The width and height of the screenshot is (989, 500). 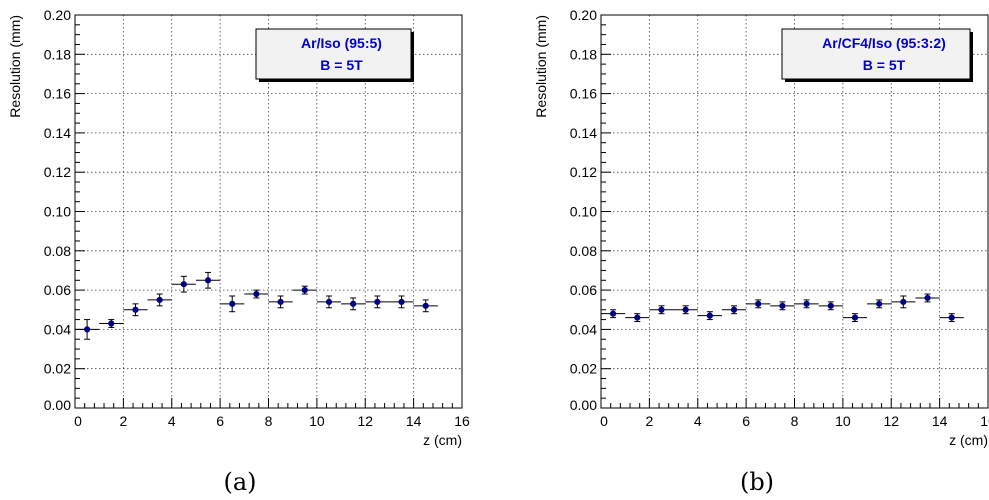 I want to click on y-tick-label: 0.20, so click(x=583, y=15).